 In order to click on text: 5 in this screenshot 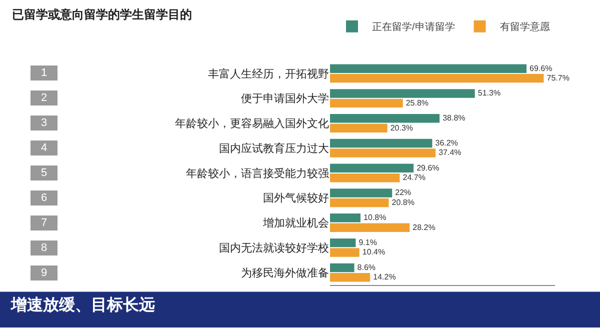, I will do `click(44, 173)`.